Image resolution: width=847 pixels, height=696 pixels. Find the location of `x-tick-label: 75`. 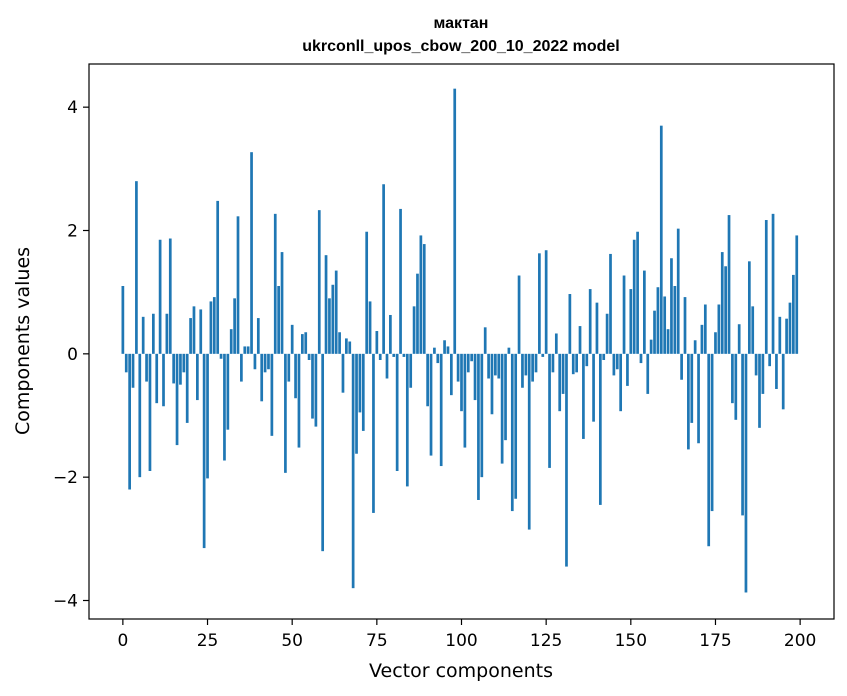

x-tick-label: 75 is located at coordinates (377, 641).